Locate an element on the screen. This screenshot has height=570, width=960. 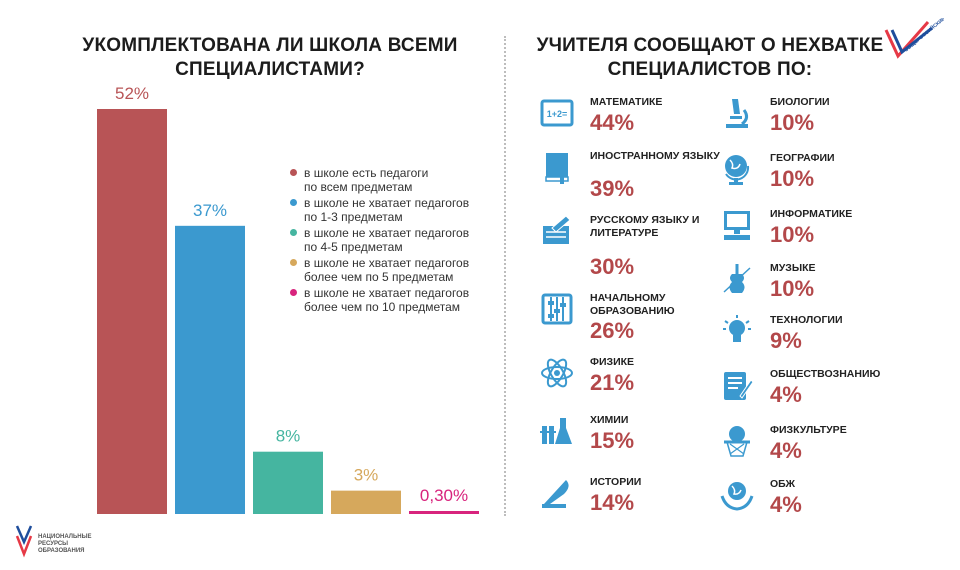
legend-text-1: в школе есть педагоги is located at coordinates (366, 173).